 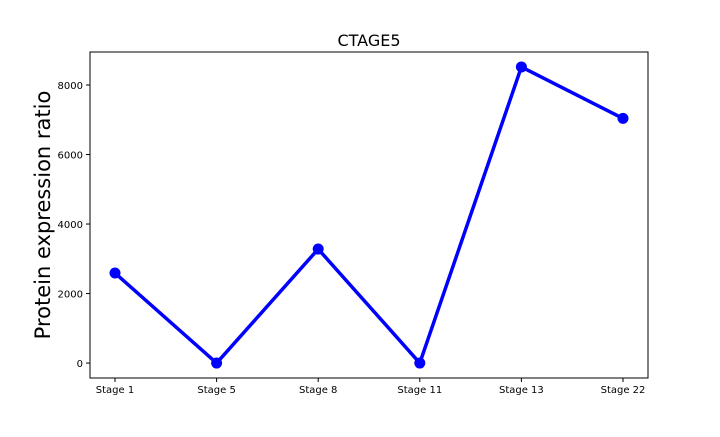 I want to click on chart-title: CTAGE5, so click(x=368, y=40).